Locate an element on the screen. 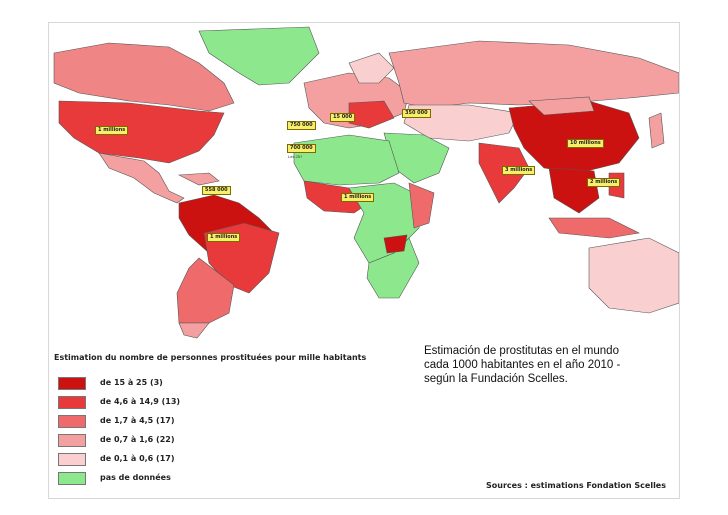  usa-region is located at coordinates (141, 132).